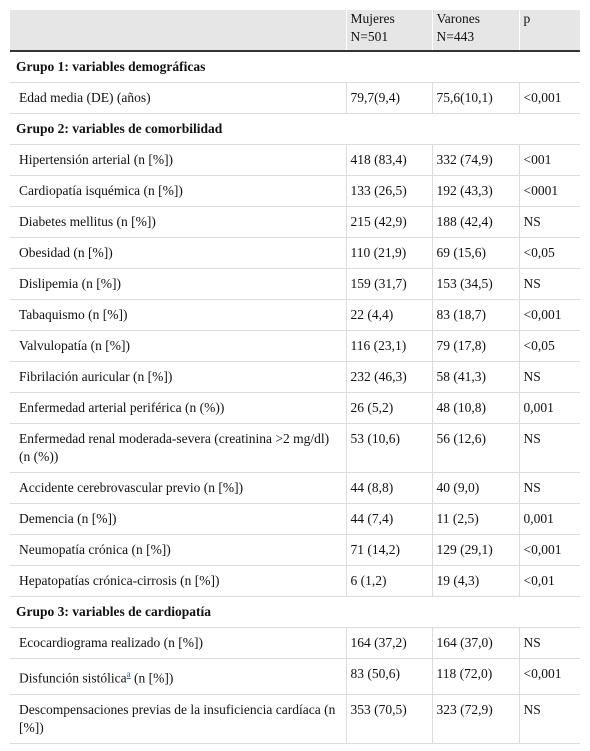  What do you see at coordinates (128, 674) in the screenshot?
I see `footnote-link: a` at bounding box center [128, 674].